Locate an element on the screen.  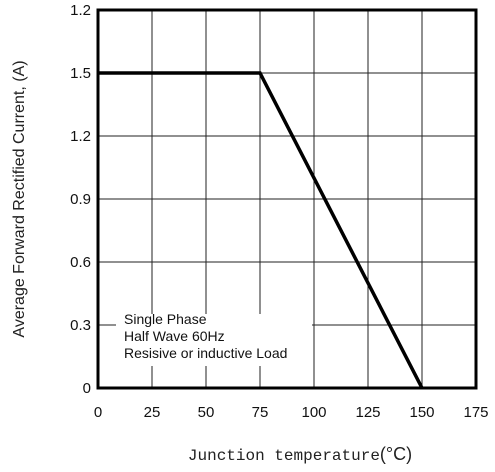
legend-line-1: Single Phase is located at coordinates (165, 319).